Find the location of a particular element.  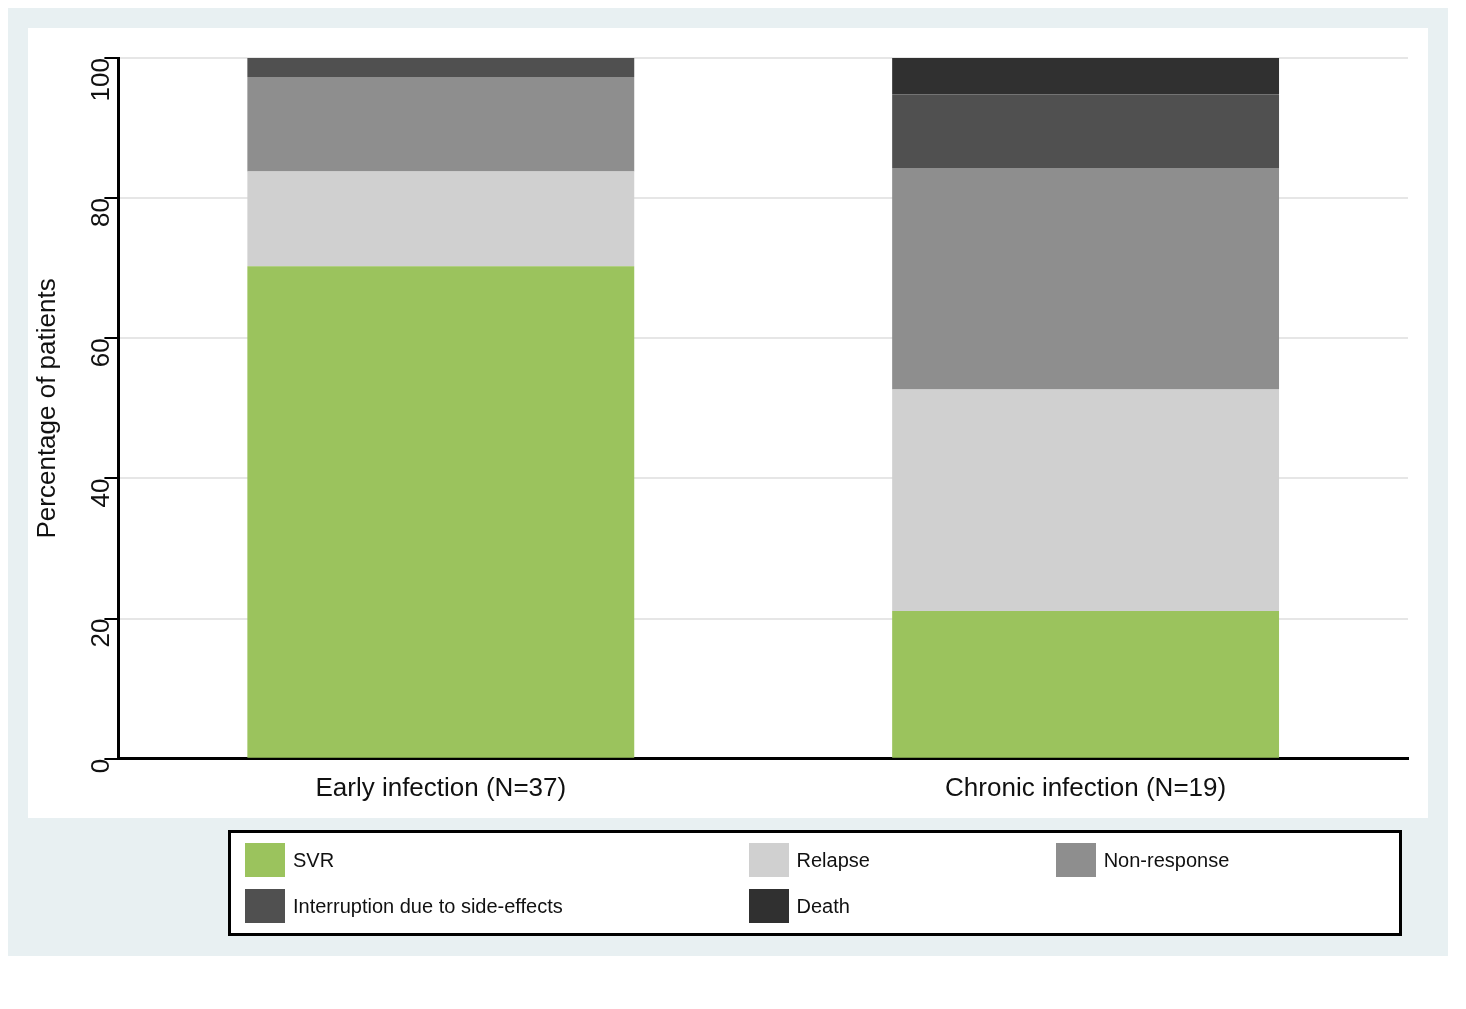

y-tick-label: 60 is located at coordinates (99, 353).